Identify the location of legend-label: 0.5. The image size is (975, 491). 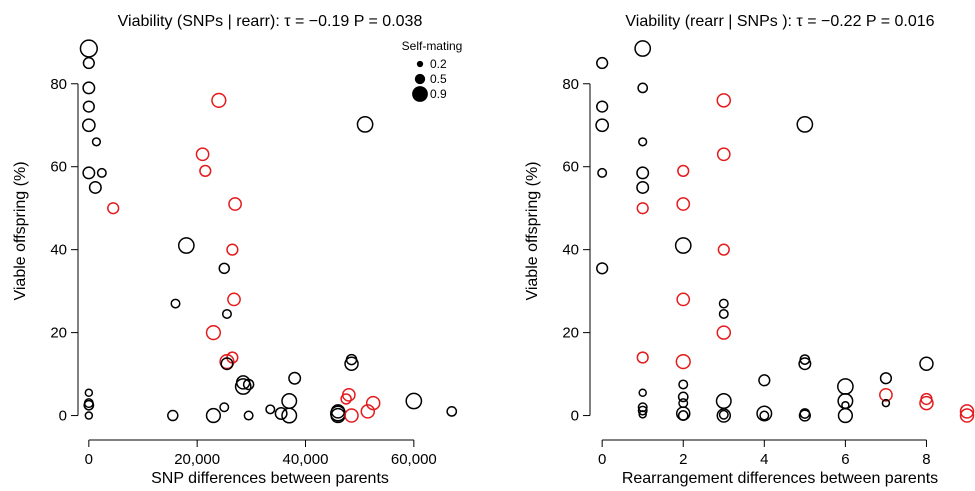
(438, 79).